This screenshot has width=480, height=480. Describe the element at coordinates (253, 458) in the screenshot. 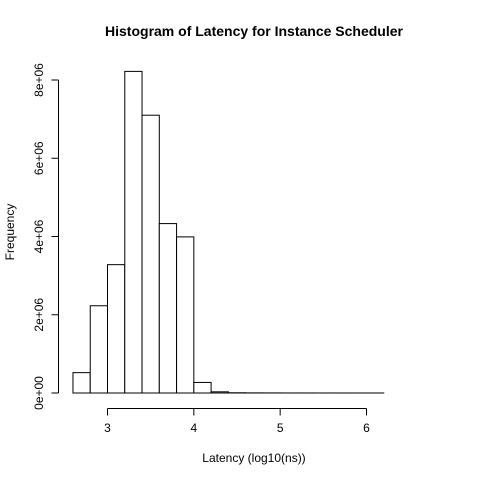

I see `x-axis-label: Latency (log10(ns))` at that location.